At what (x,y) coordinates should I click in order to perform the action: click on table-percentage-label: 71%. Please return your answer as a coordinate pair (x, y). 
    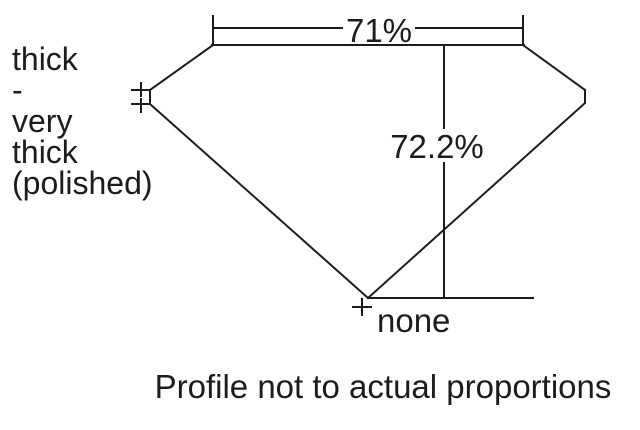
    Looking at the image, I should click on (379, 30).